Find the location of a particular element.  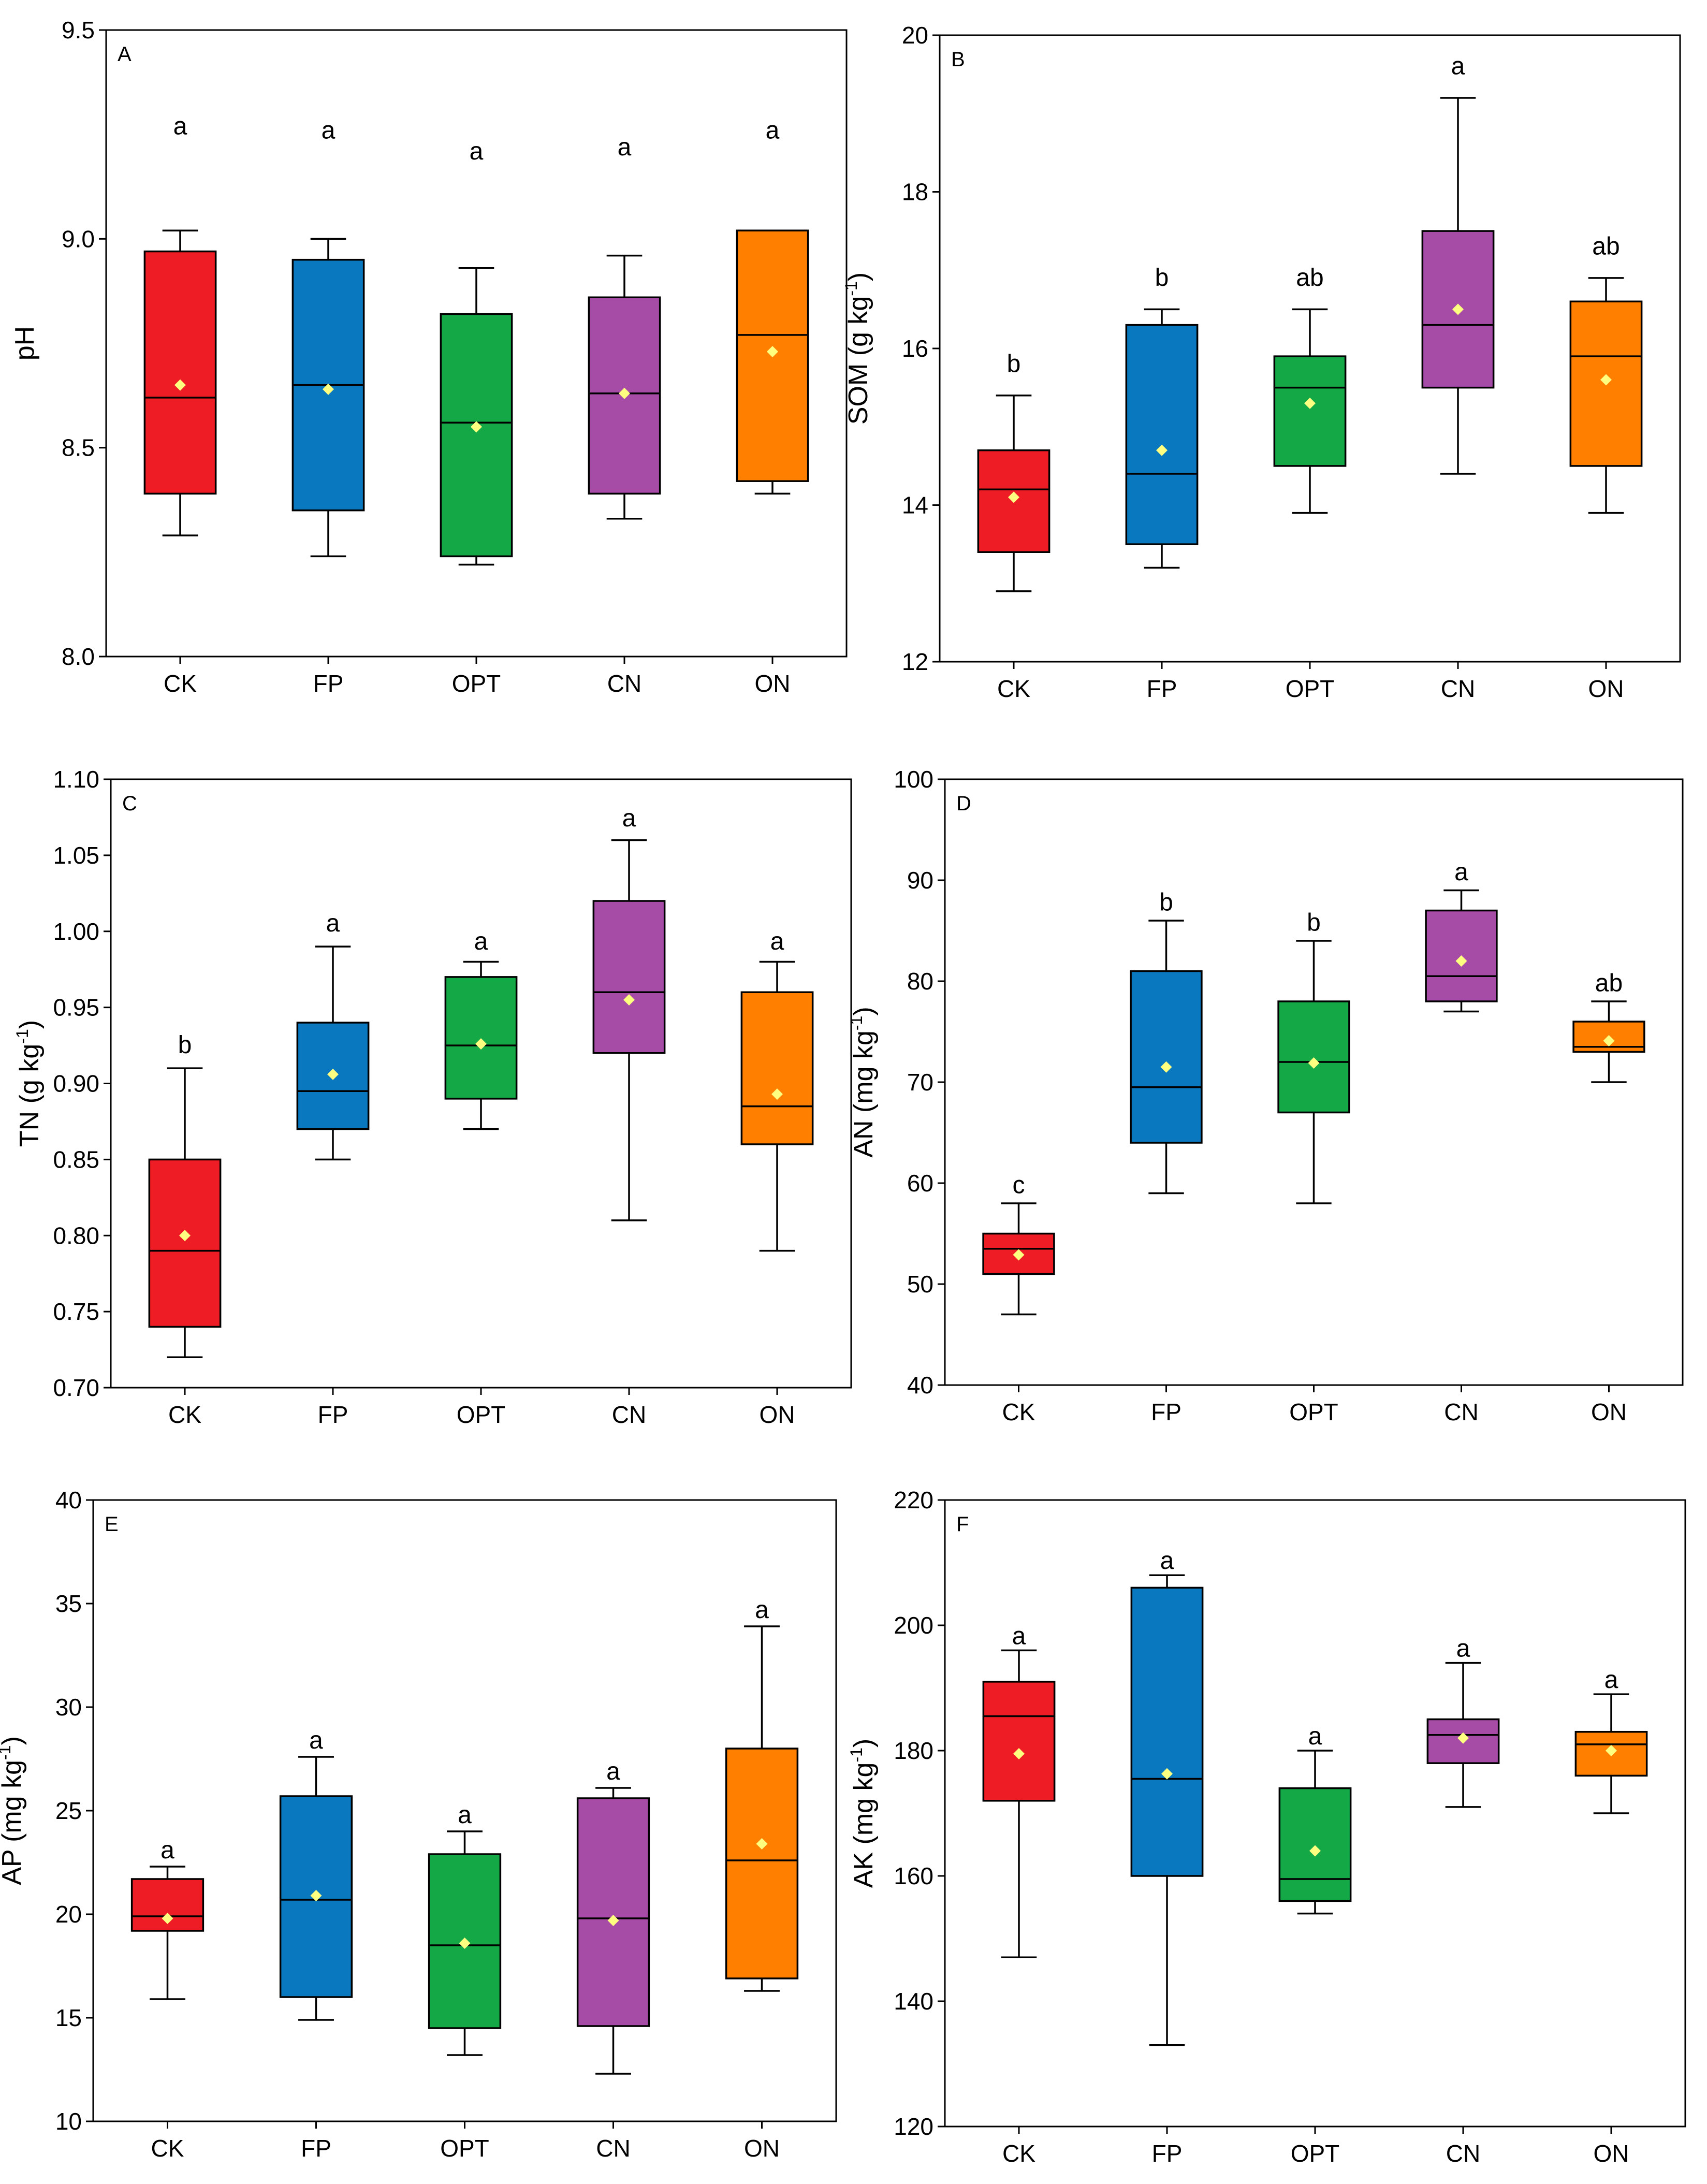

y-axis-title: SOM (g kg-1) is located at coordinates (857, 348).